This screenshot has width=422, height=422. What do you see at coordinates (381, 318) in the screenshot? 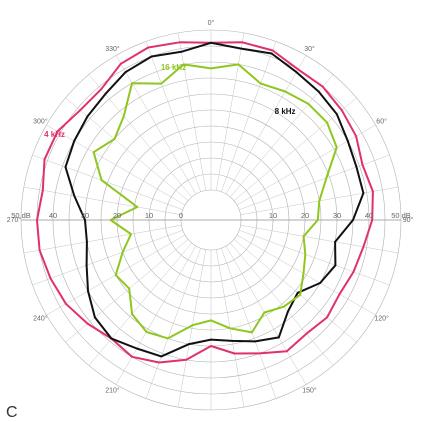
I see `angle-tick-label: 120°` at bounding box center [381, 318].